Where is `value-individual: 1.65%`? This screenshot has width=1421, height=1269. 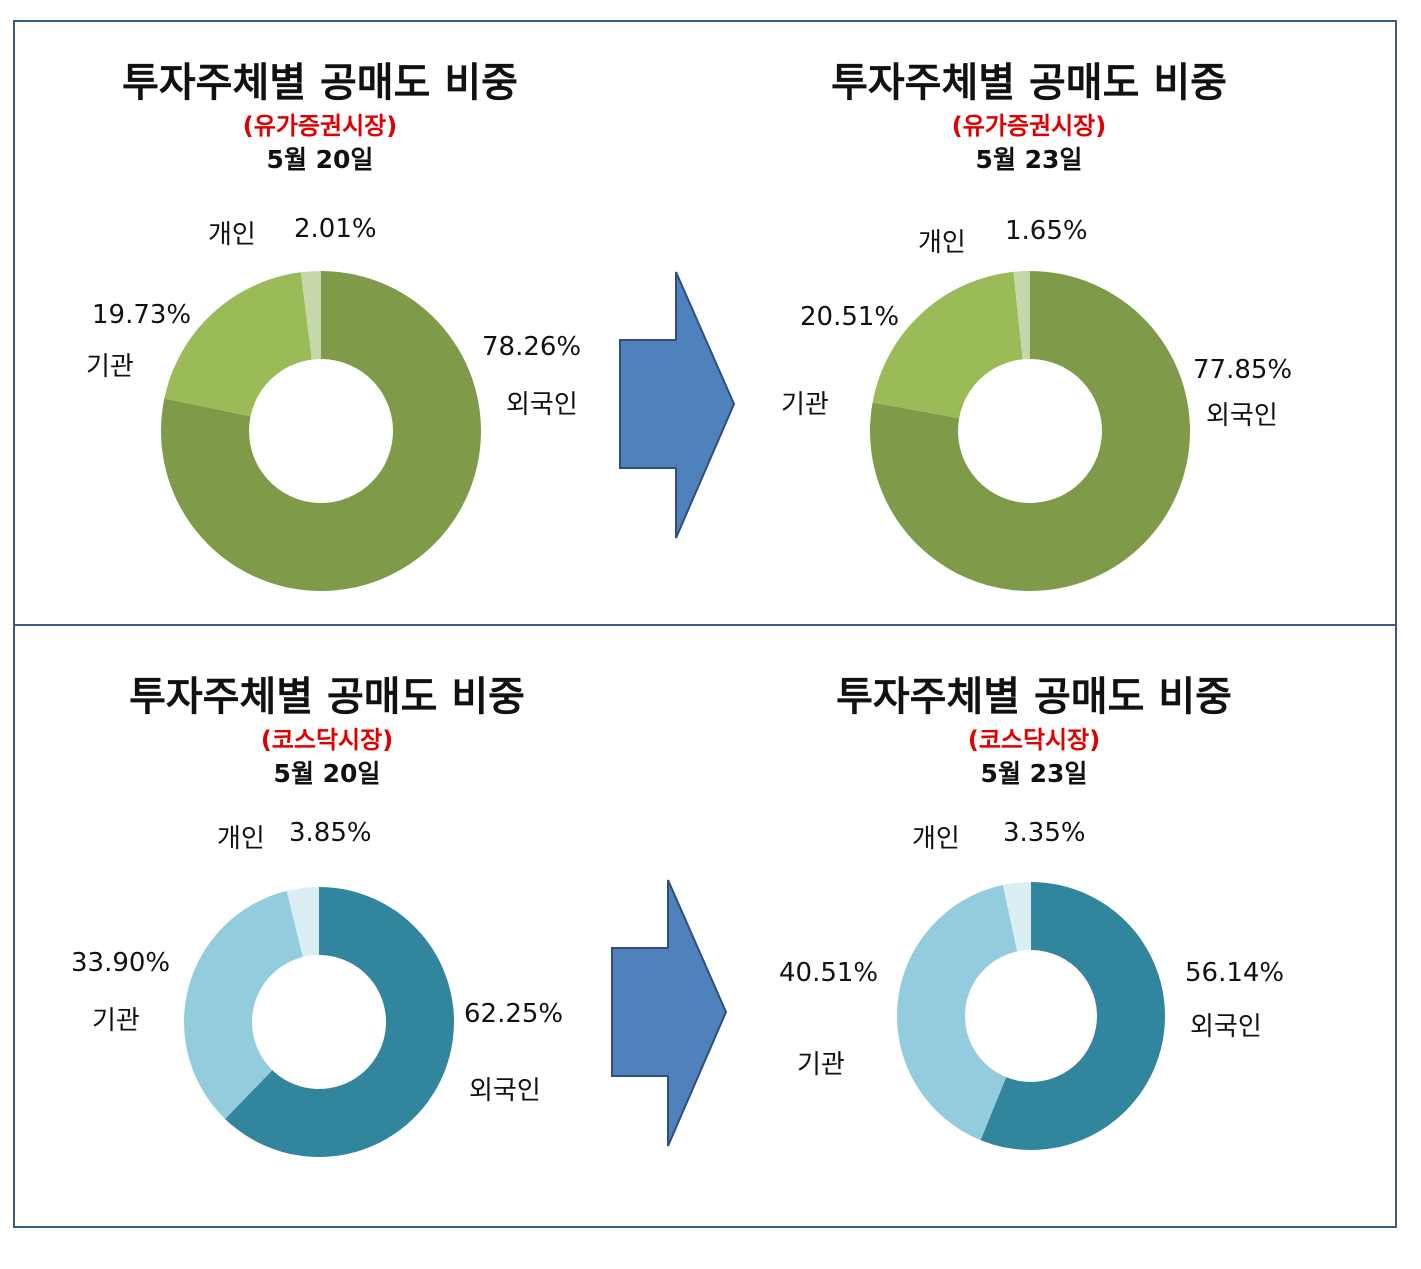
value-individual: 1.65% is located at coordinates (1046, 231).